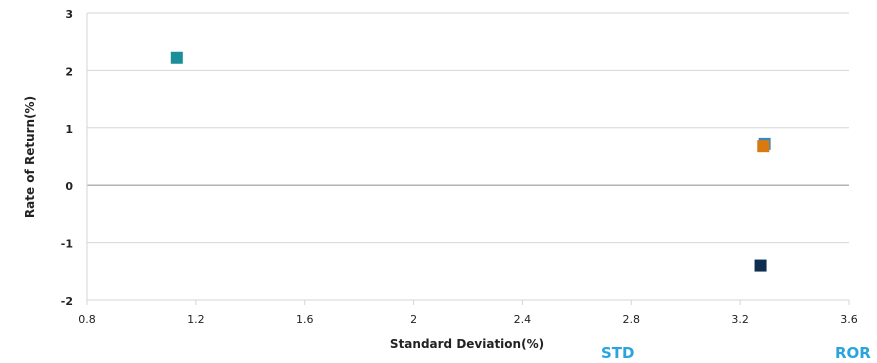  Describe the element at coordinates (413, 319) in the screenshot. I see `x-tick-label: 2` at that location.